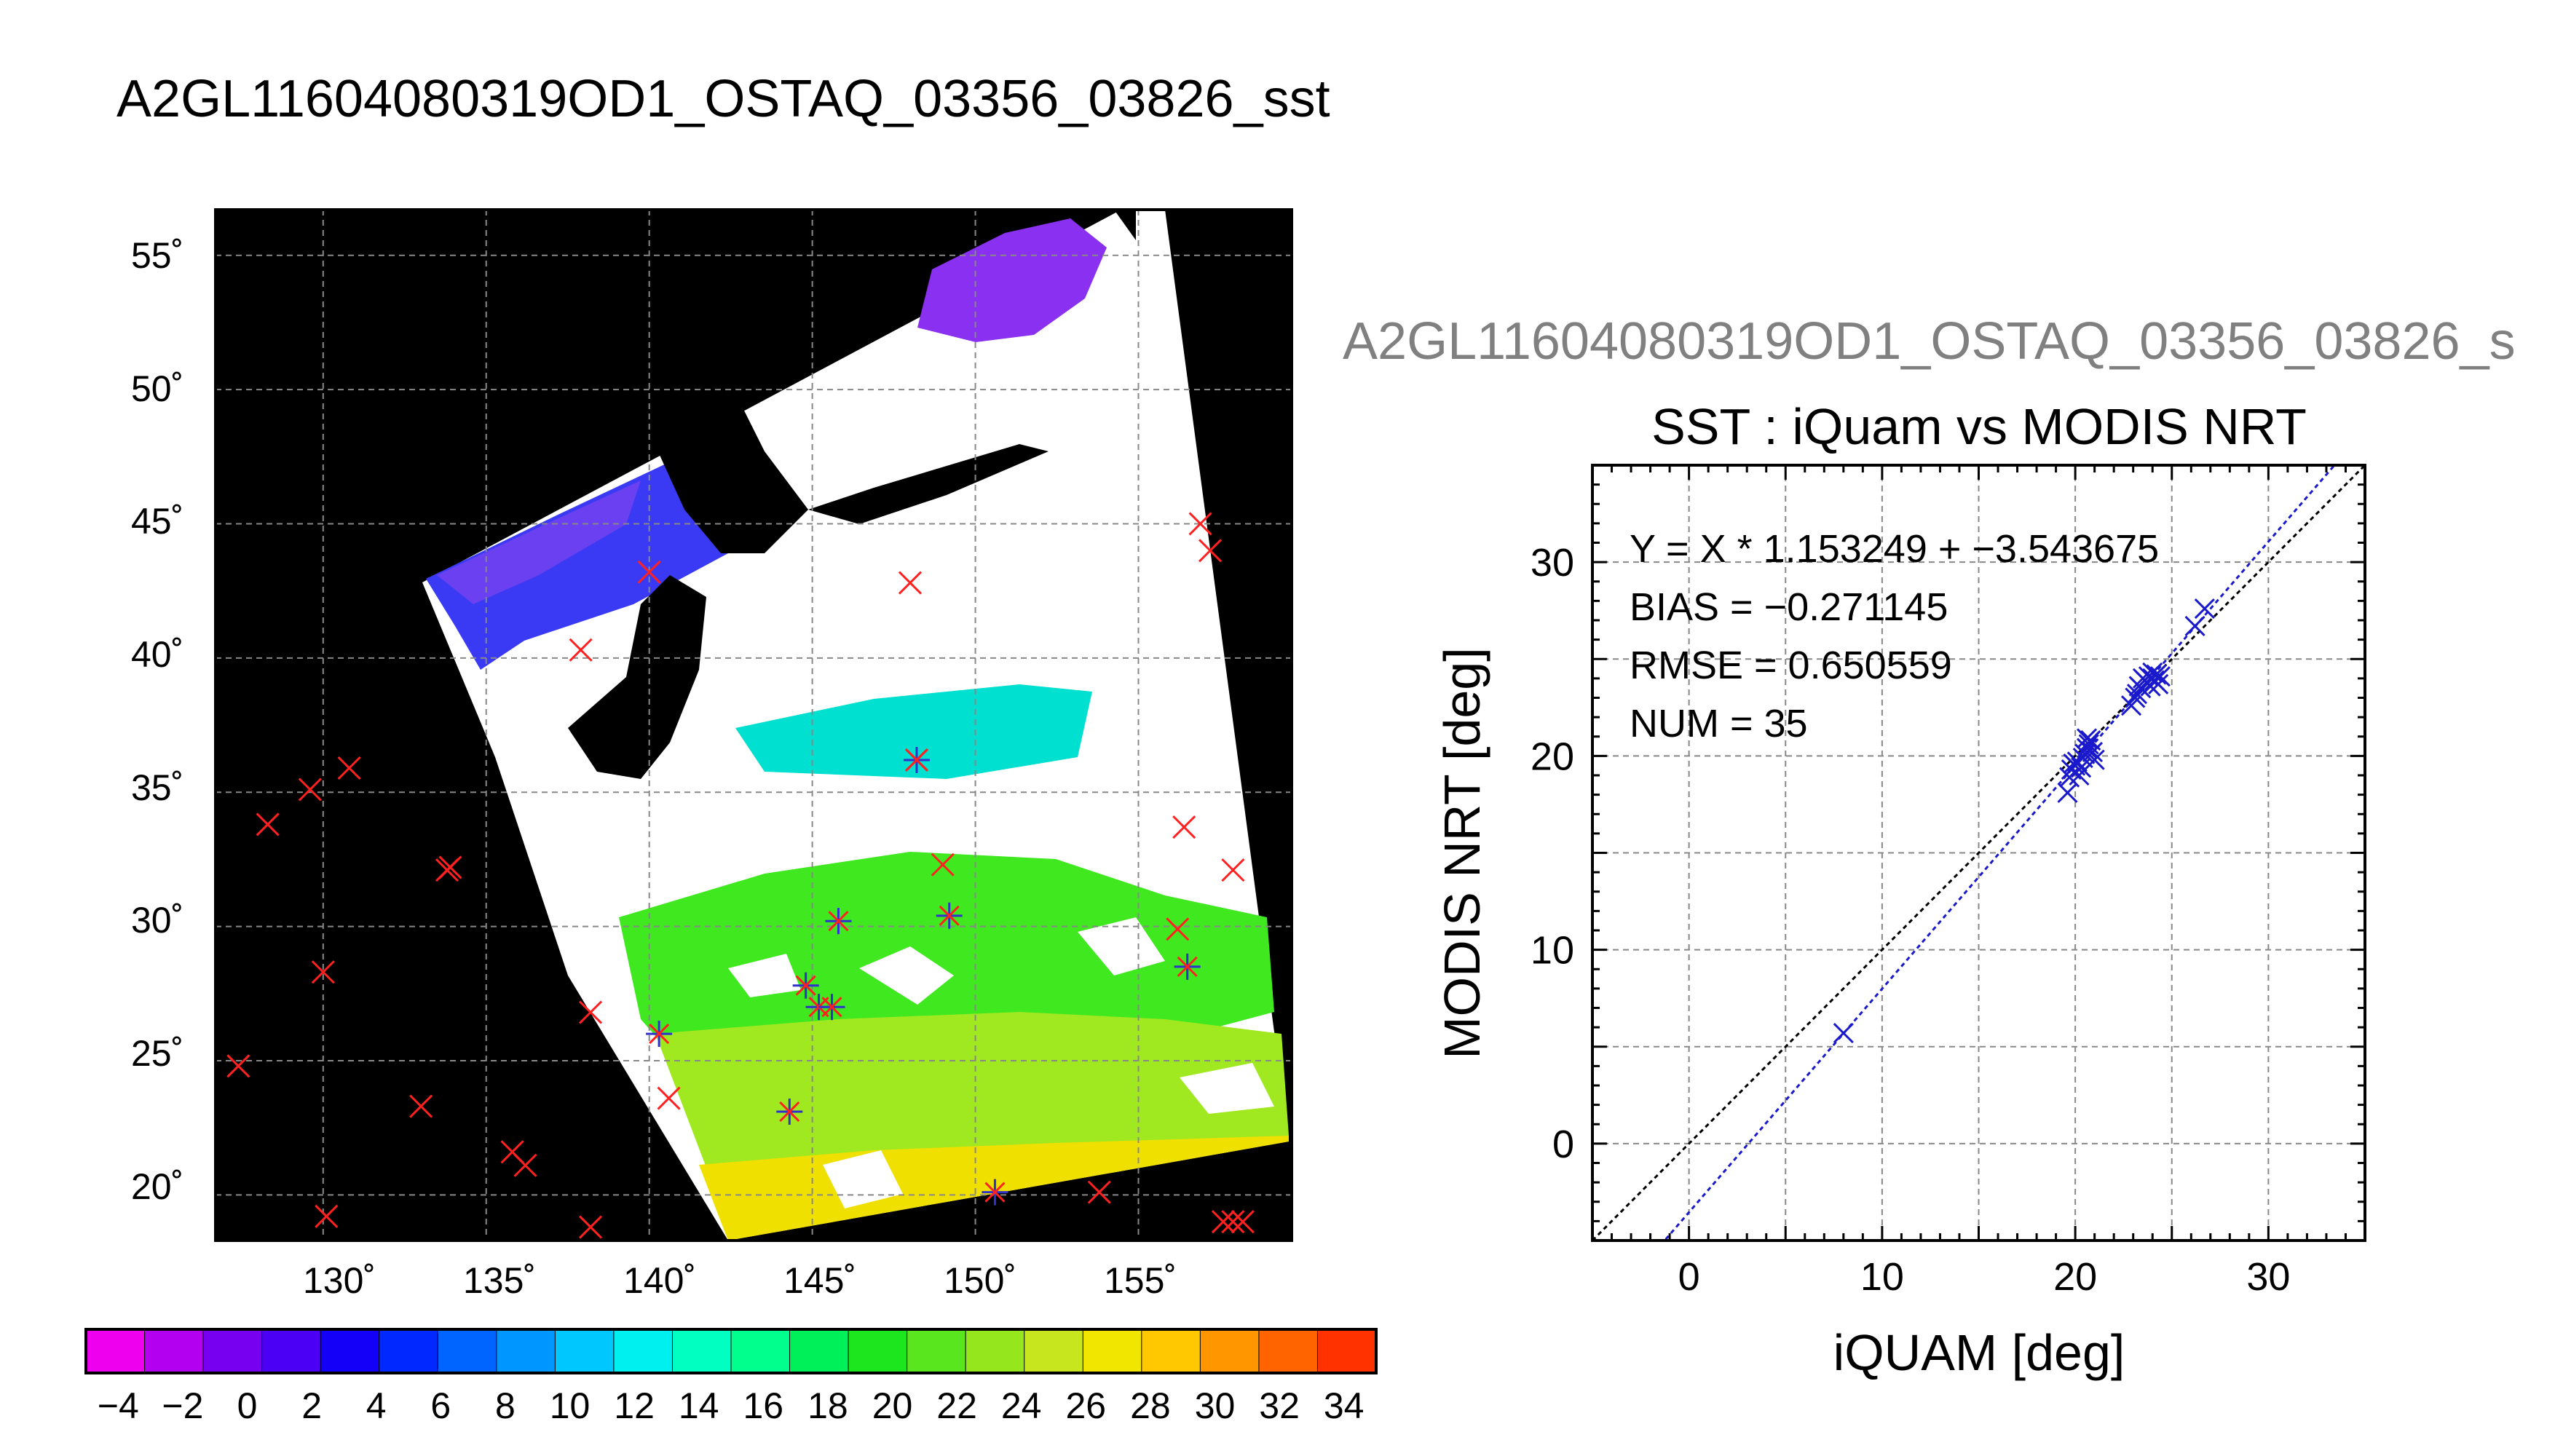 This screenshot has width=2555, height=1456. Describe the element at coordinates (1344, 1405) in the screenshot. I see `colorbar-tick-label: 34` at that location.